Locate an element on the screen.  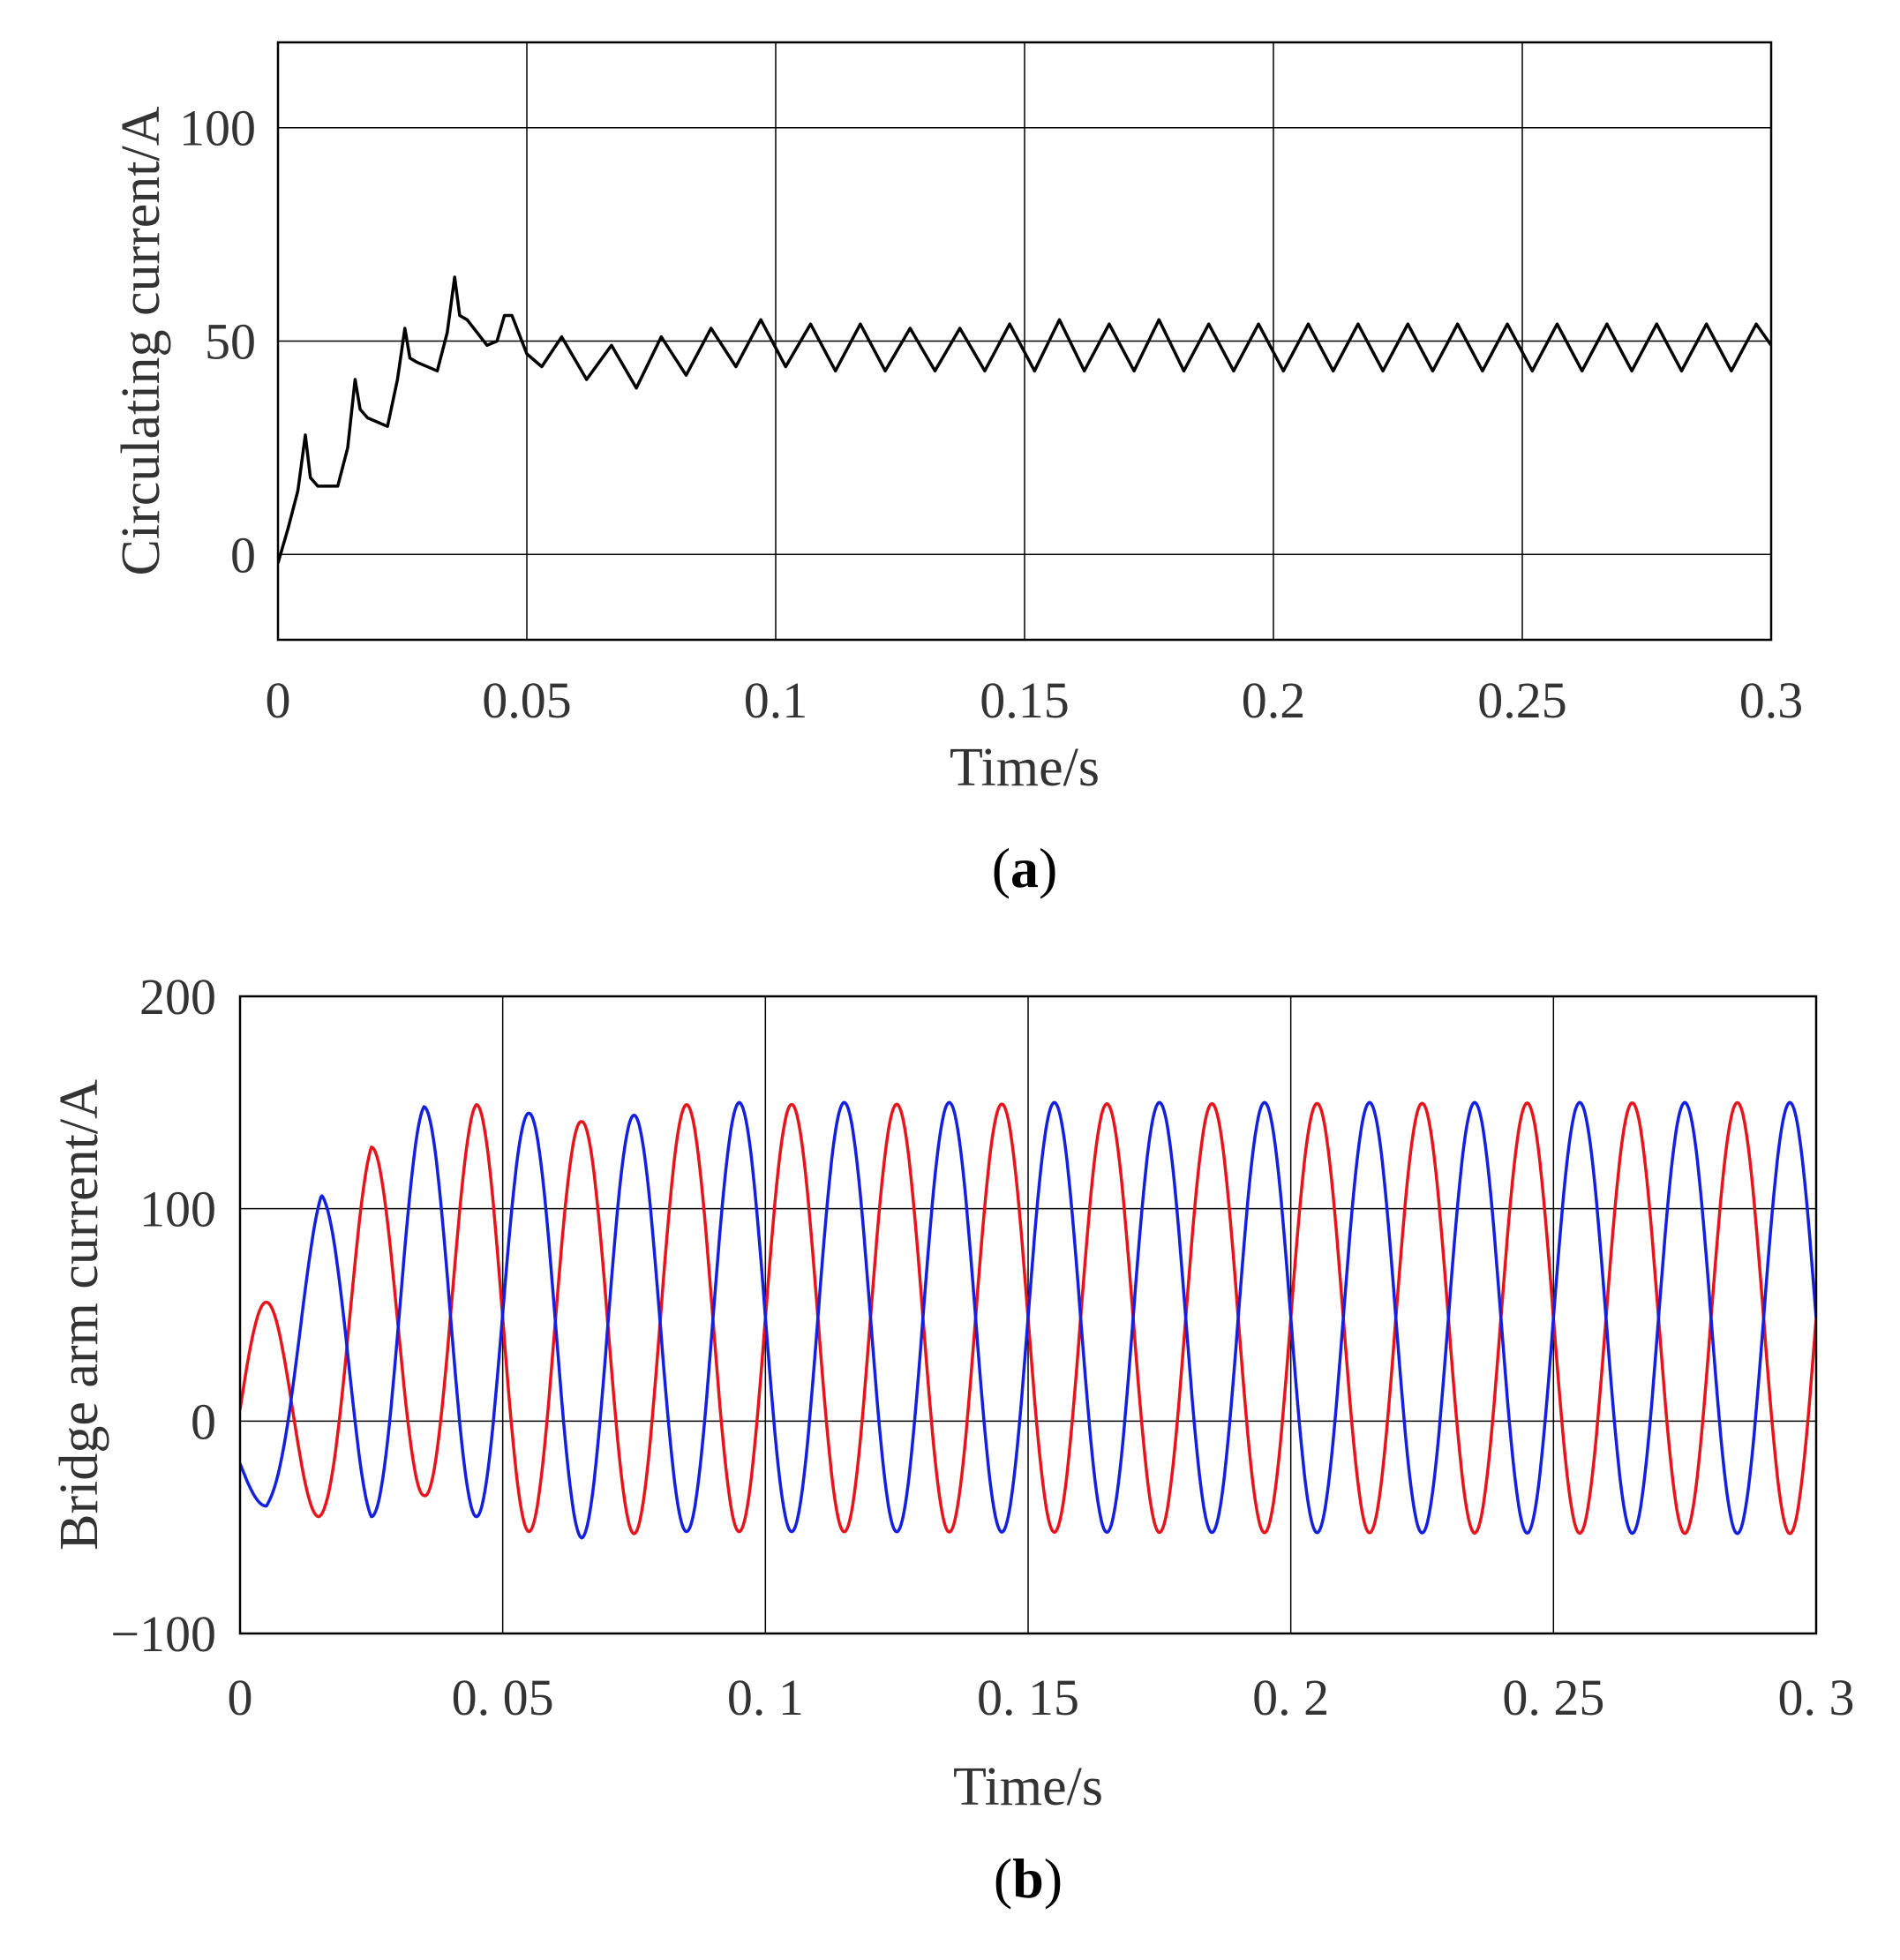
x-tick-label: 0.15 is located at coordinates (1025, 701).